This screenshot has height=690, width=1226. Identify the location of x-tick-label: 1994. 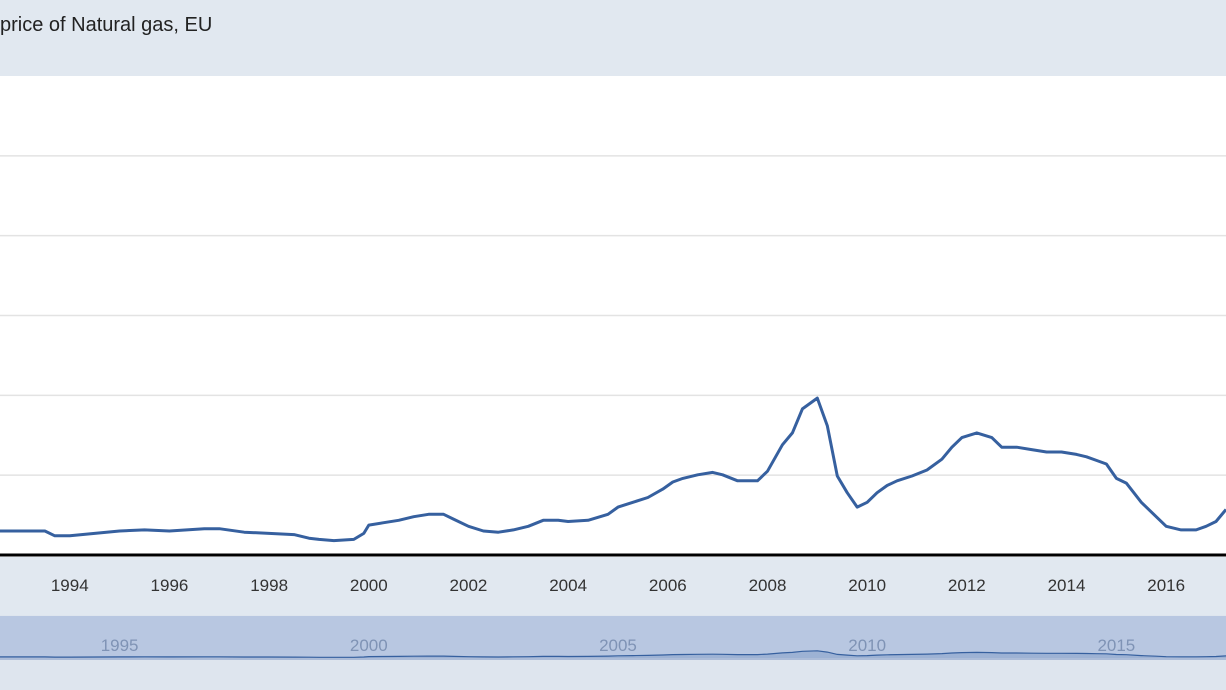
(70, 585).